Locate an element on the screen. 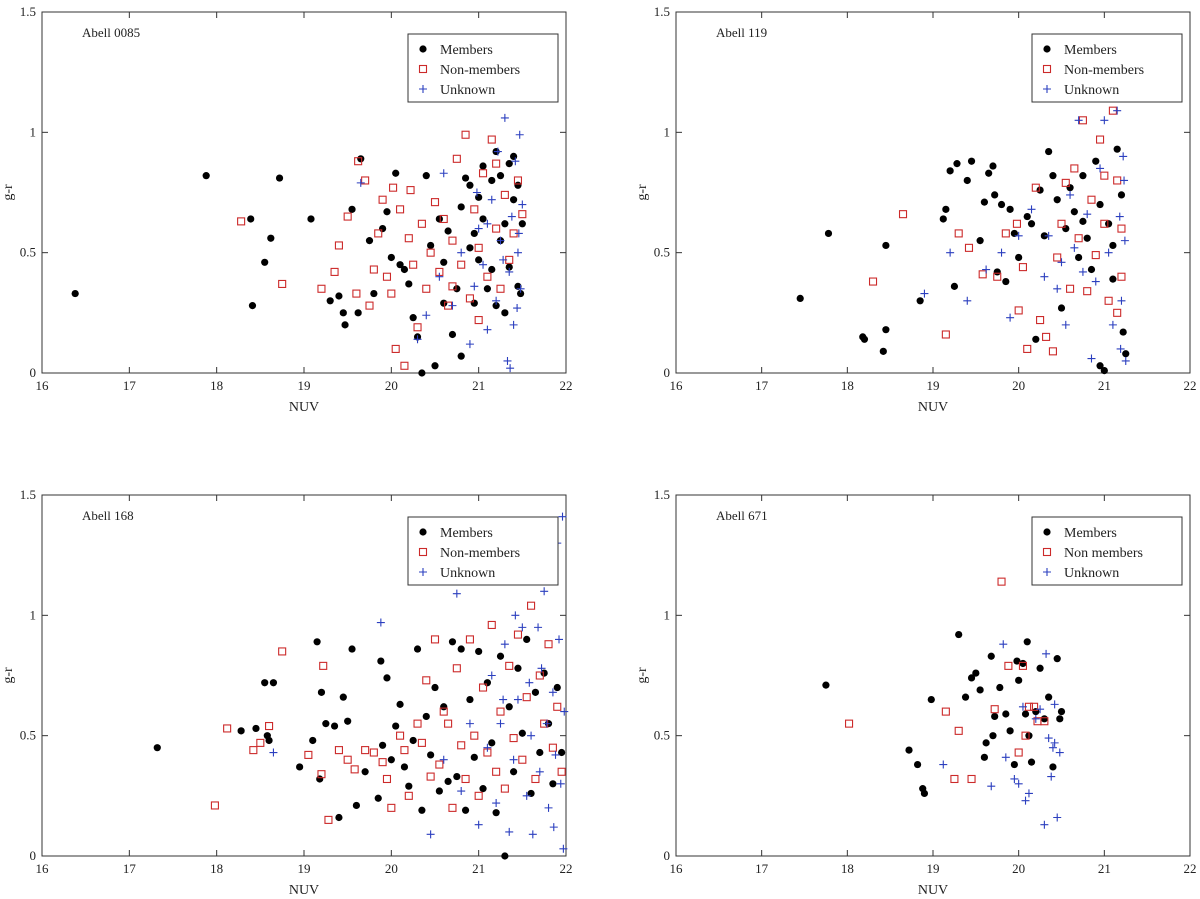  x-tick-label: 22 is located at coordinates (566, 868).